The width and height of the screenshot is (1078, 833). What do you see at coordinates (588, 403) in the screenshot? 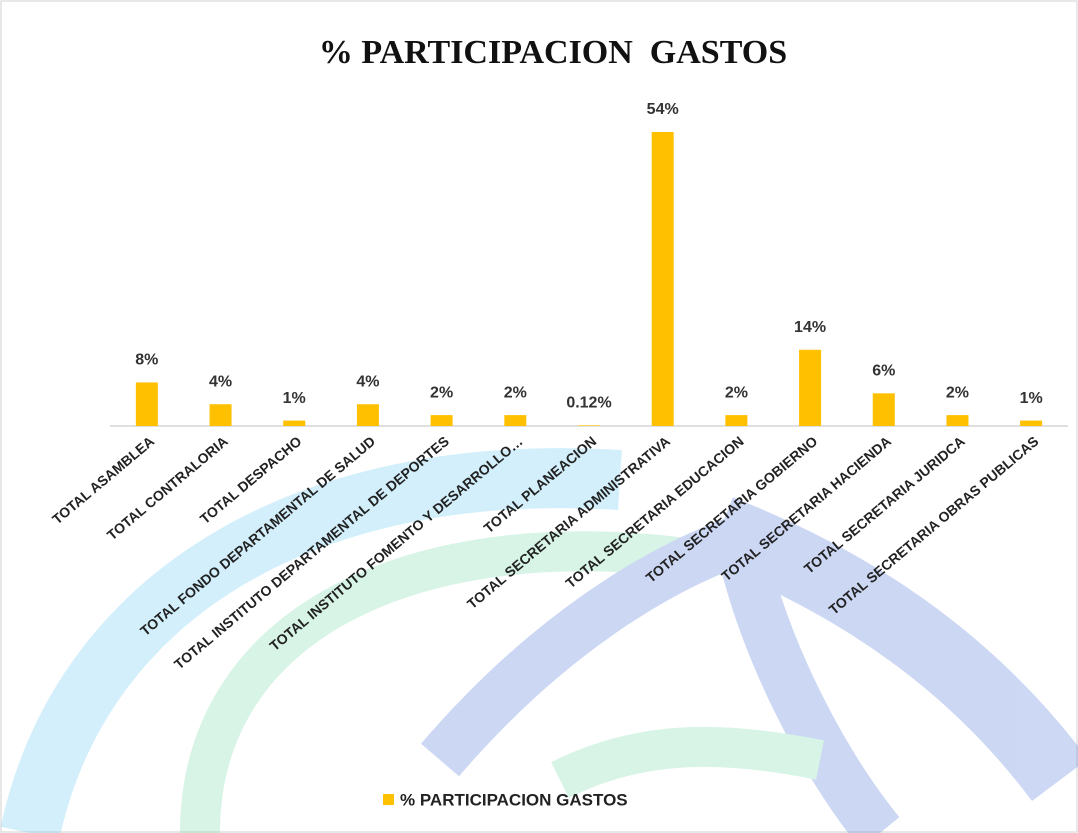
I see `value-label: 0.12%` at bounding box center [588, 403].